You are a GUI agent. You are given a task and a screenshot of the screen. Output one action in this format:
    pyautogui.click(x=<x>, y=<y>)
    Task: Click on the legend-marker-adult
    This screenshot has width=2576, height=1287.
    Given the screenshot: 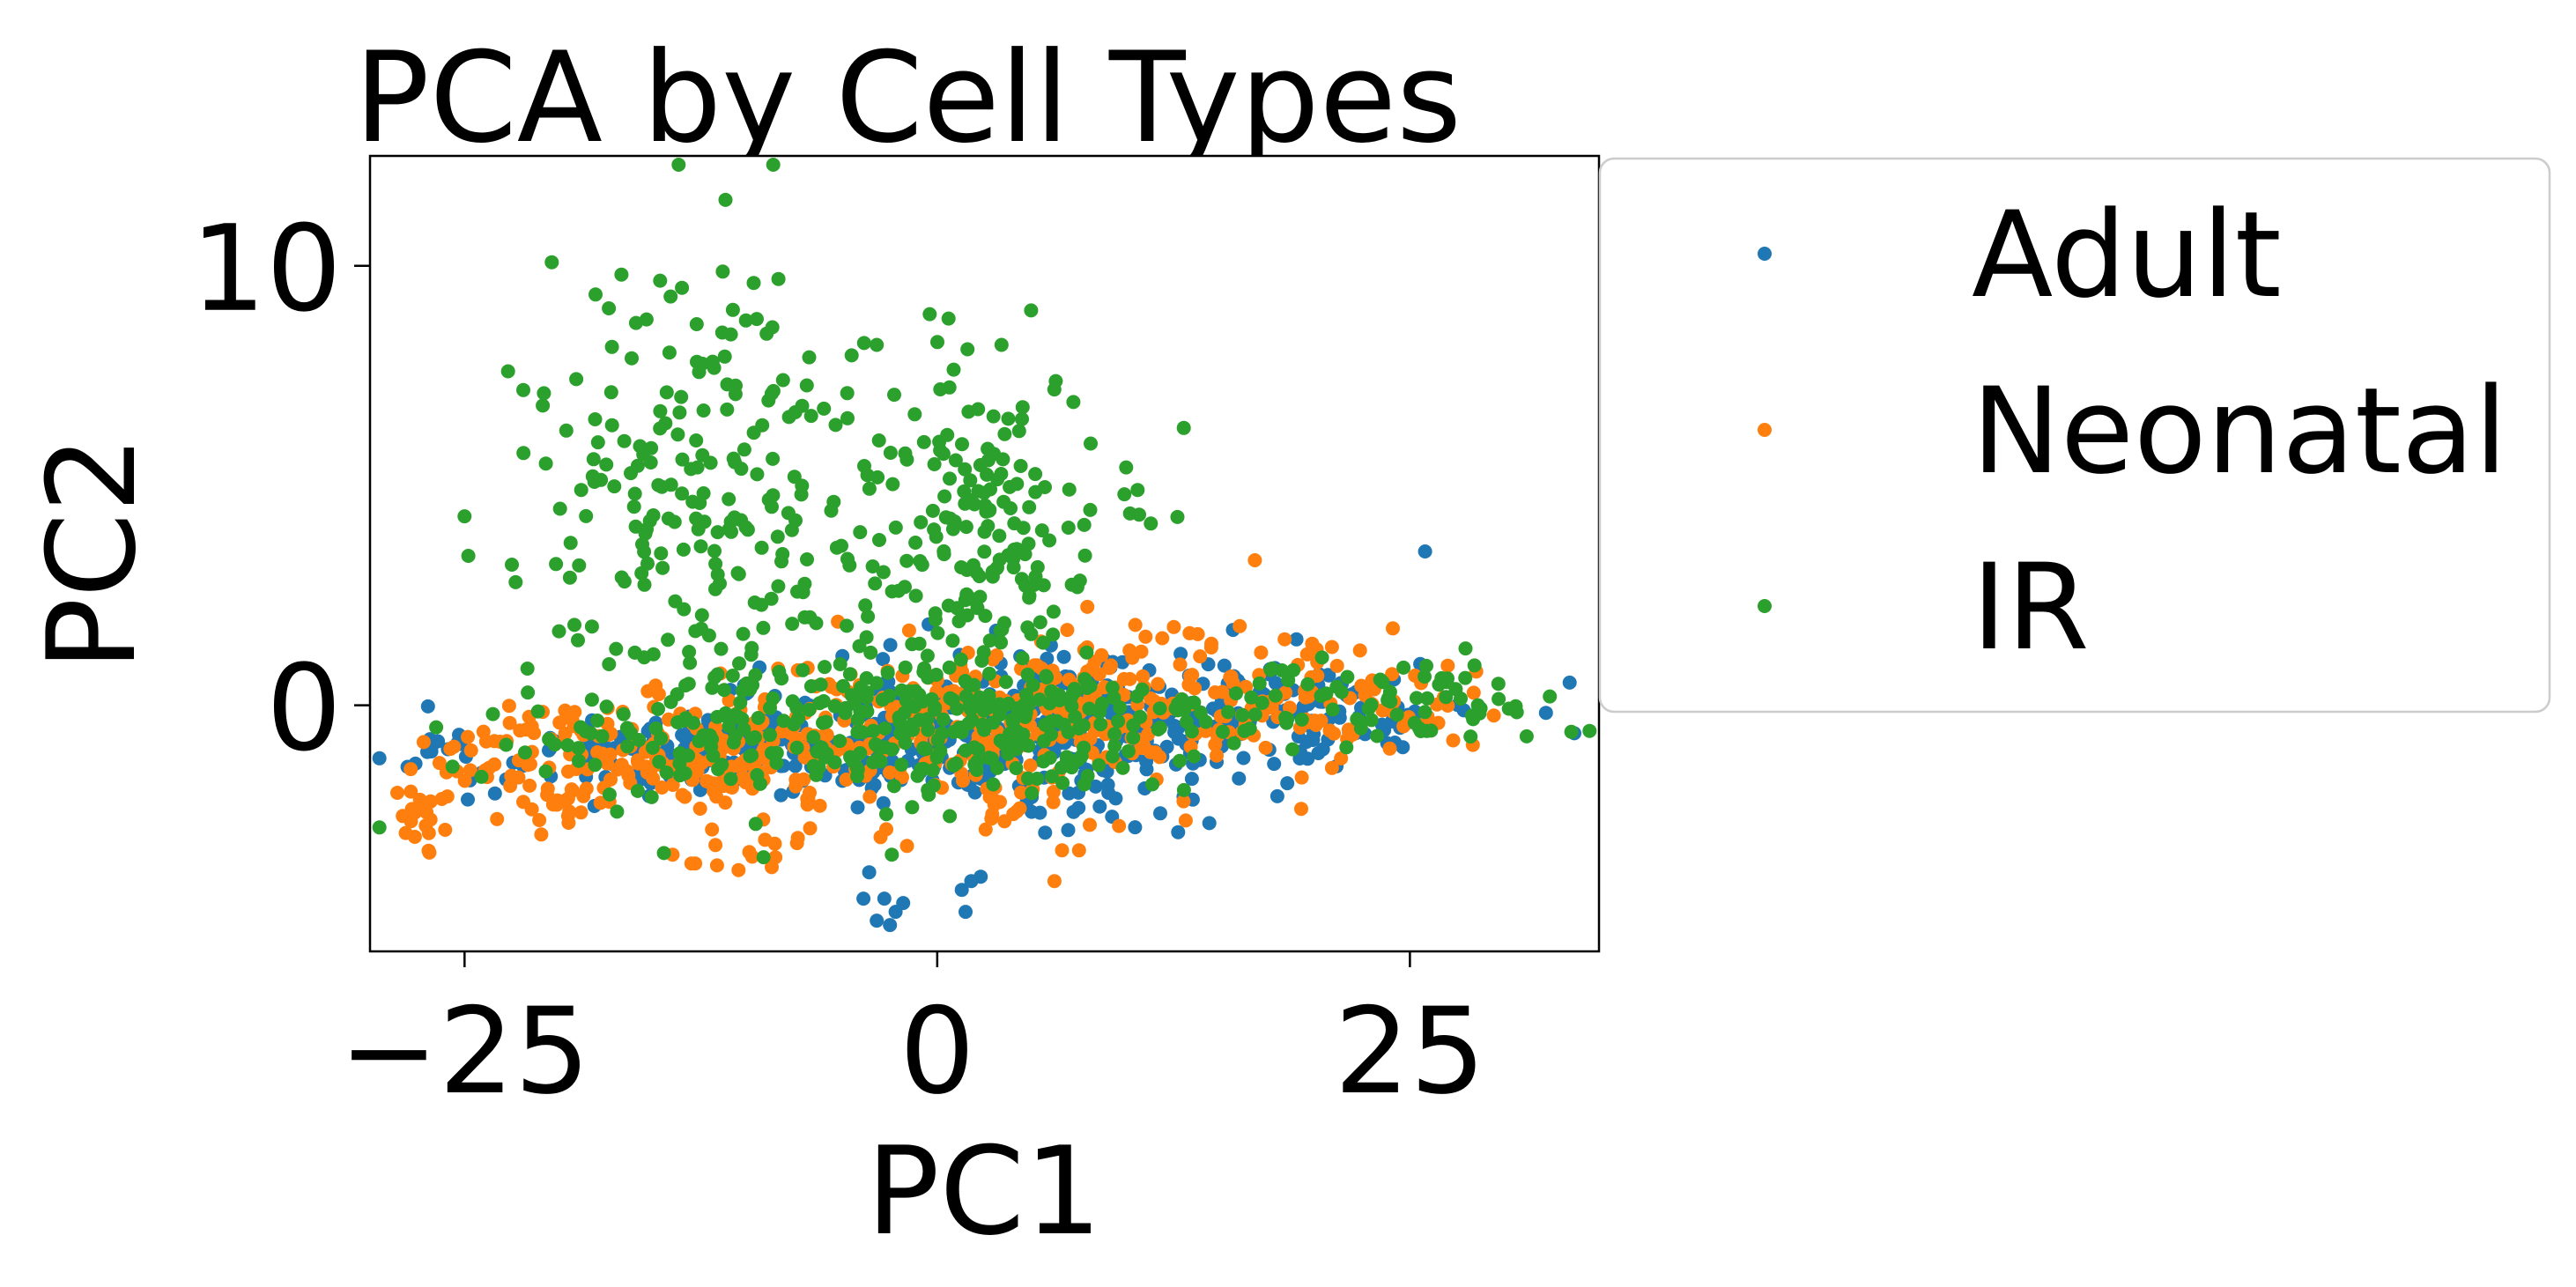 What is the action you would take?
    pyautogui.click(x=1765, y=254)
    